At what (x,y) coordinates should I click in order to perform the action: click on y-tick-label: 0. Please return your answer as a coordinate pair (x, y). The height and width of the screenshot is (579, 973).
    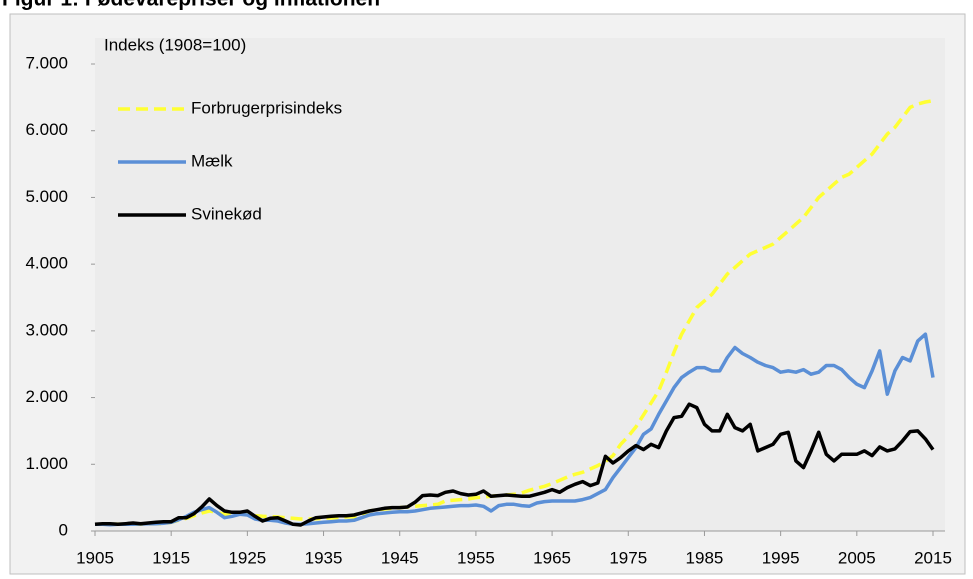
    Looking at the image, I should click on (63, 529).